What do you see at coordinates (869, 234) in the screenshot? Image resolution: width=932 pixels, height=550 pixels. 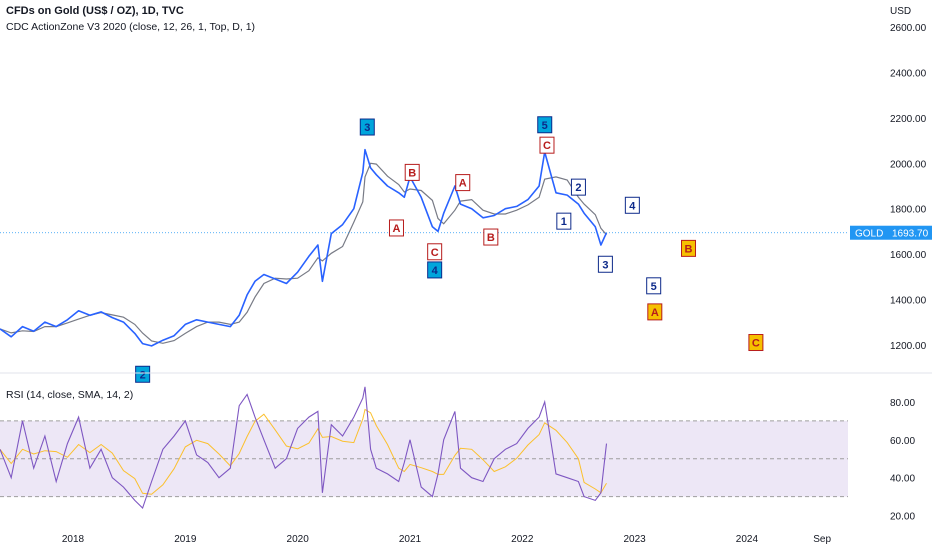 I see `current-price-symbol: GOLD` at bounding box center [869, 234].